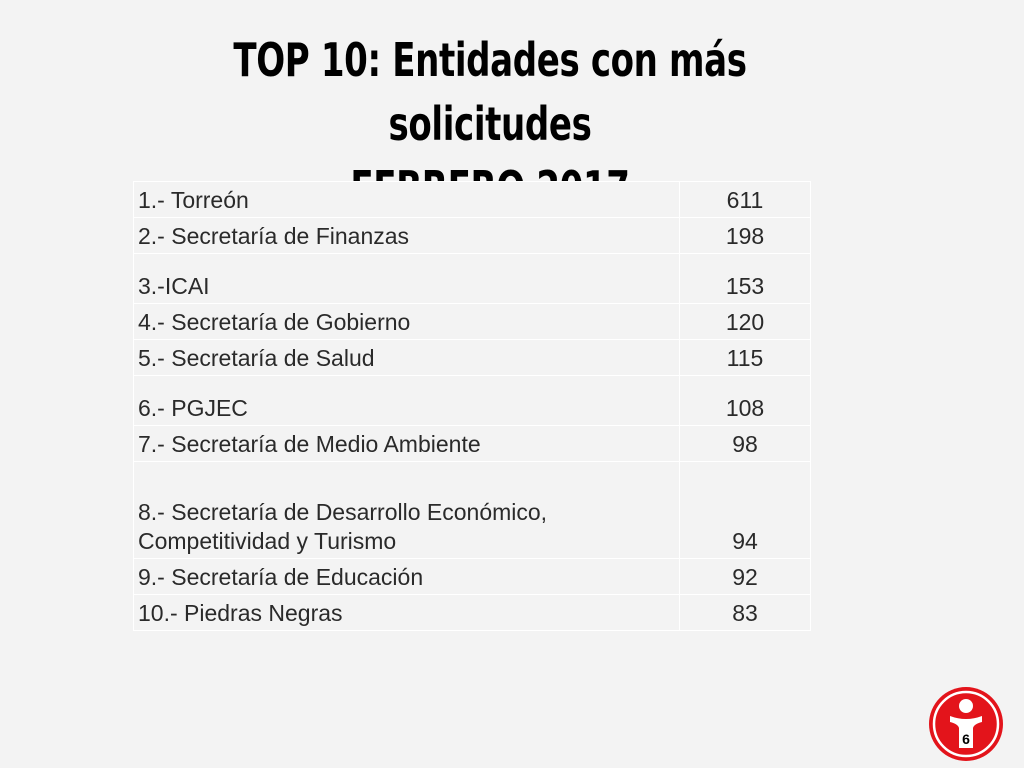 The height and width of the screenshot is (768, 1024). Describe the element at coordinates (745, 235) in the screenshot. I see `request-count: 198` at that location.